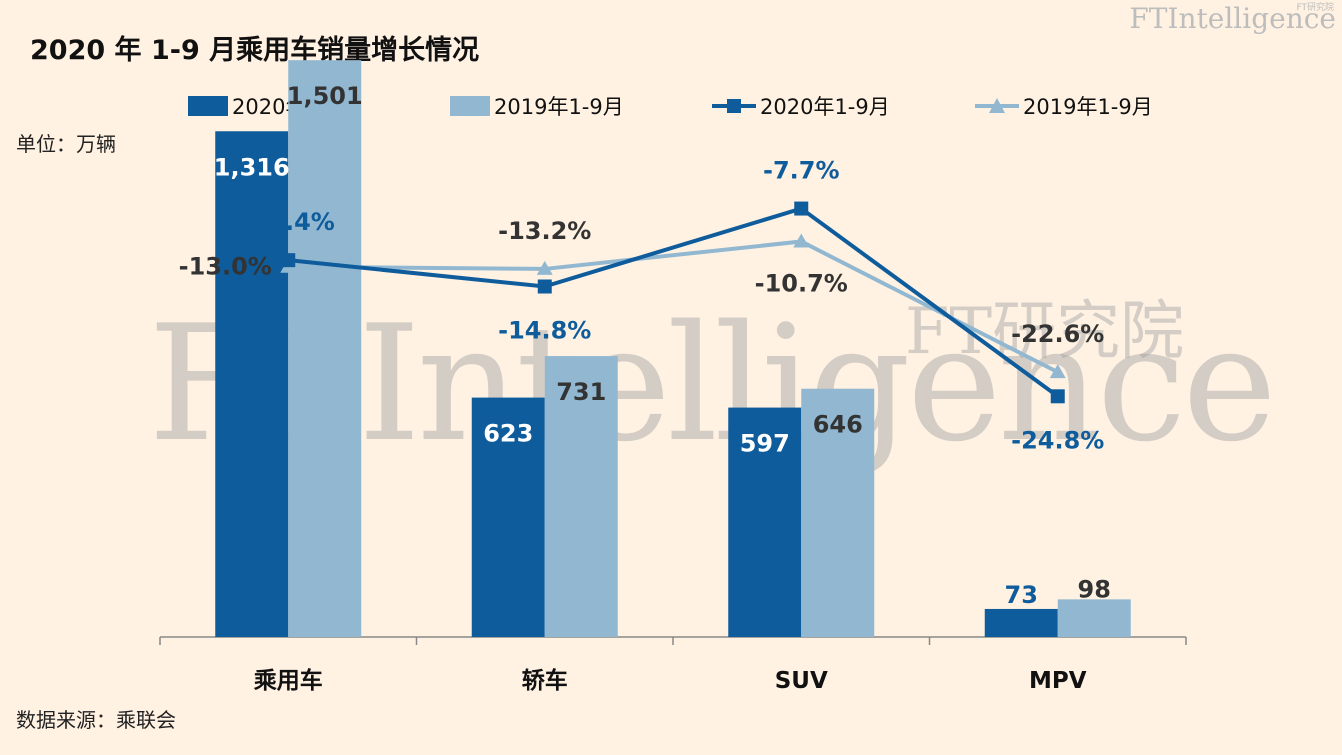 This screenshot has height=755, width=1342. What do you see at coordinates (1094, 589) in the screenshot?
I see `bar-label-2019: 98` at bounding box center [1094, 589].